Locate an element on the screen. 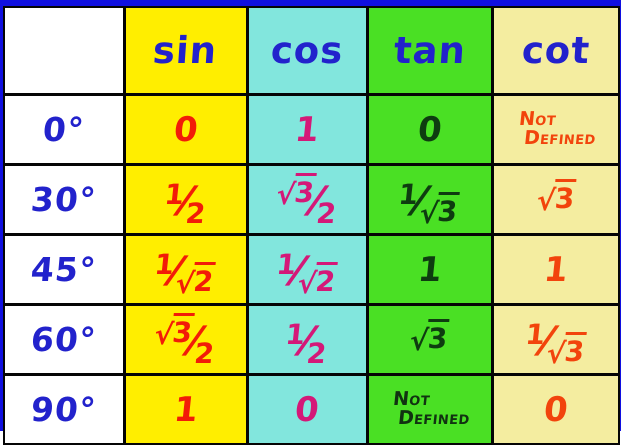  value-cell-sin: 1 is located at coordinates (185, 409).